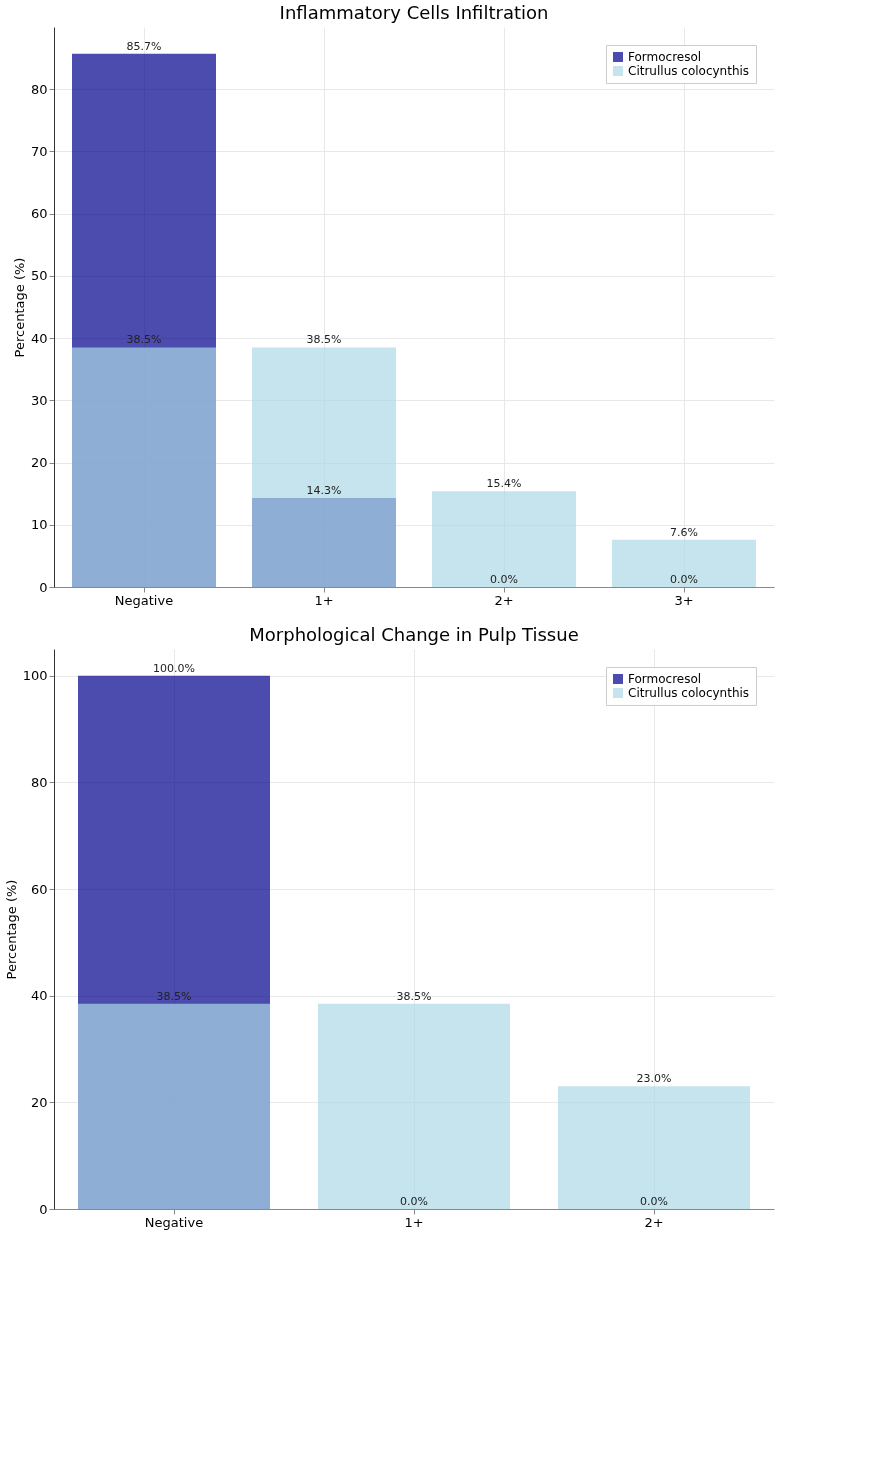 This screenshot has width=880, height=1469. I want to click on data-label: 14.3%, so click(324, 491).